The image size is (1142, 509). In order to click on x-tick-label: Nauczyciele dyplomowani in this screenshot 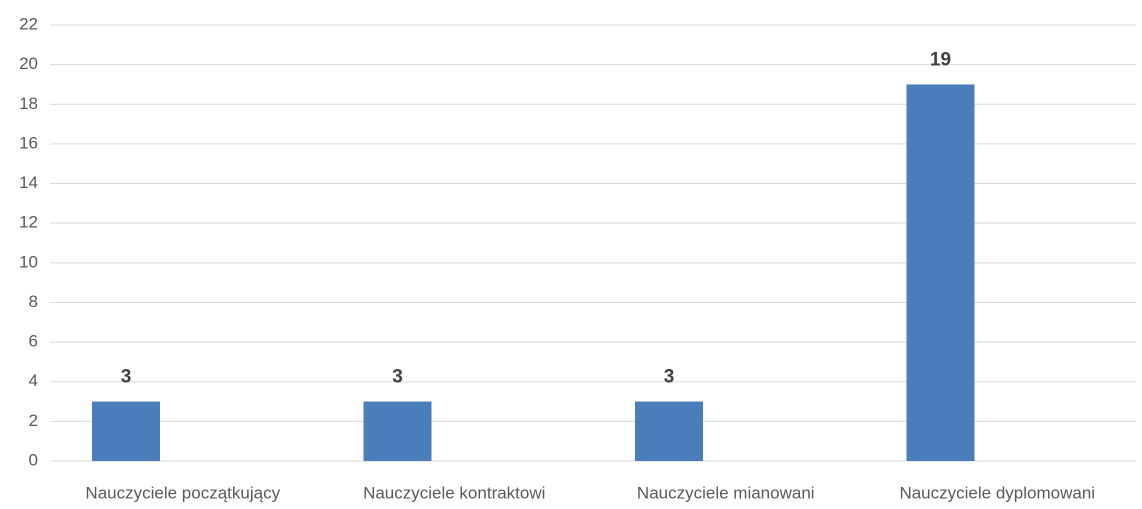, I will do `click(997, 492)`.